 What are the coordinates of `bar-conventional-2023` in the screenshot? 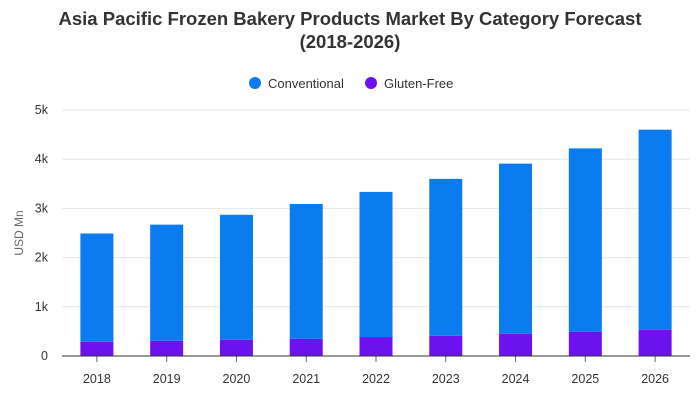 It's located at (446, 257).